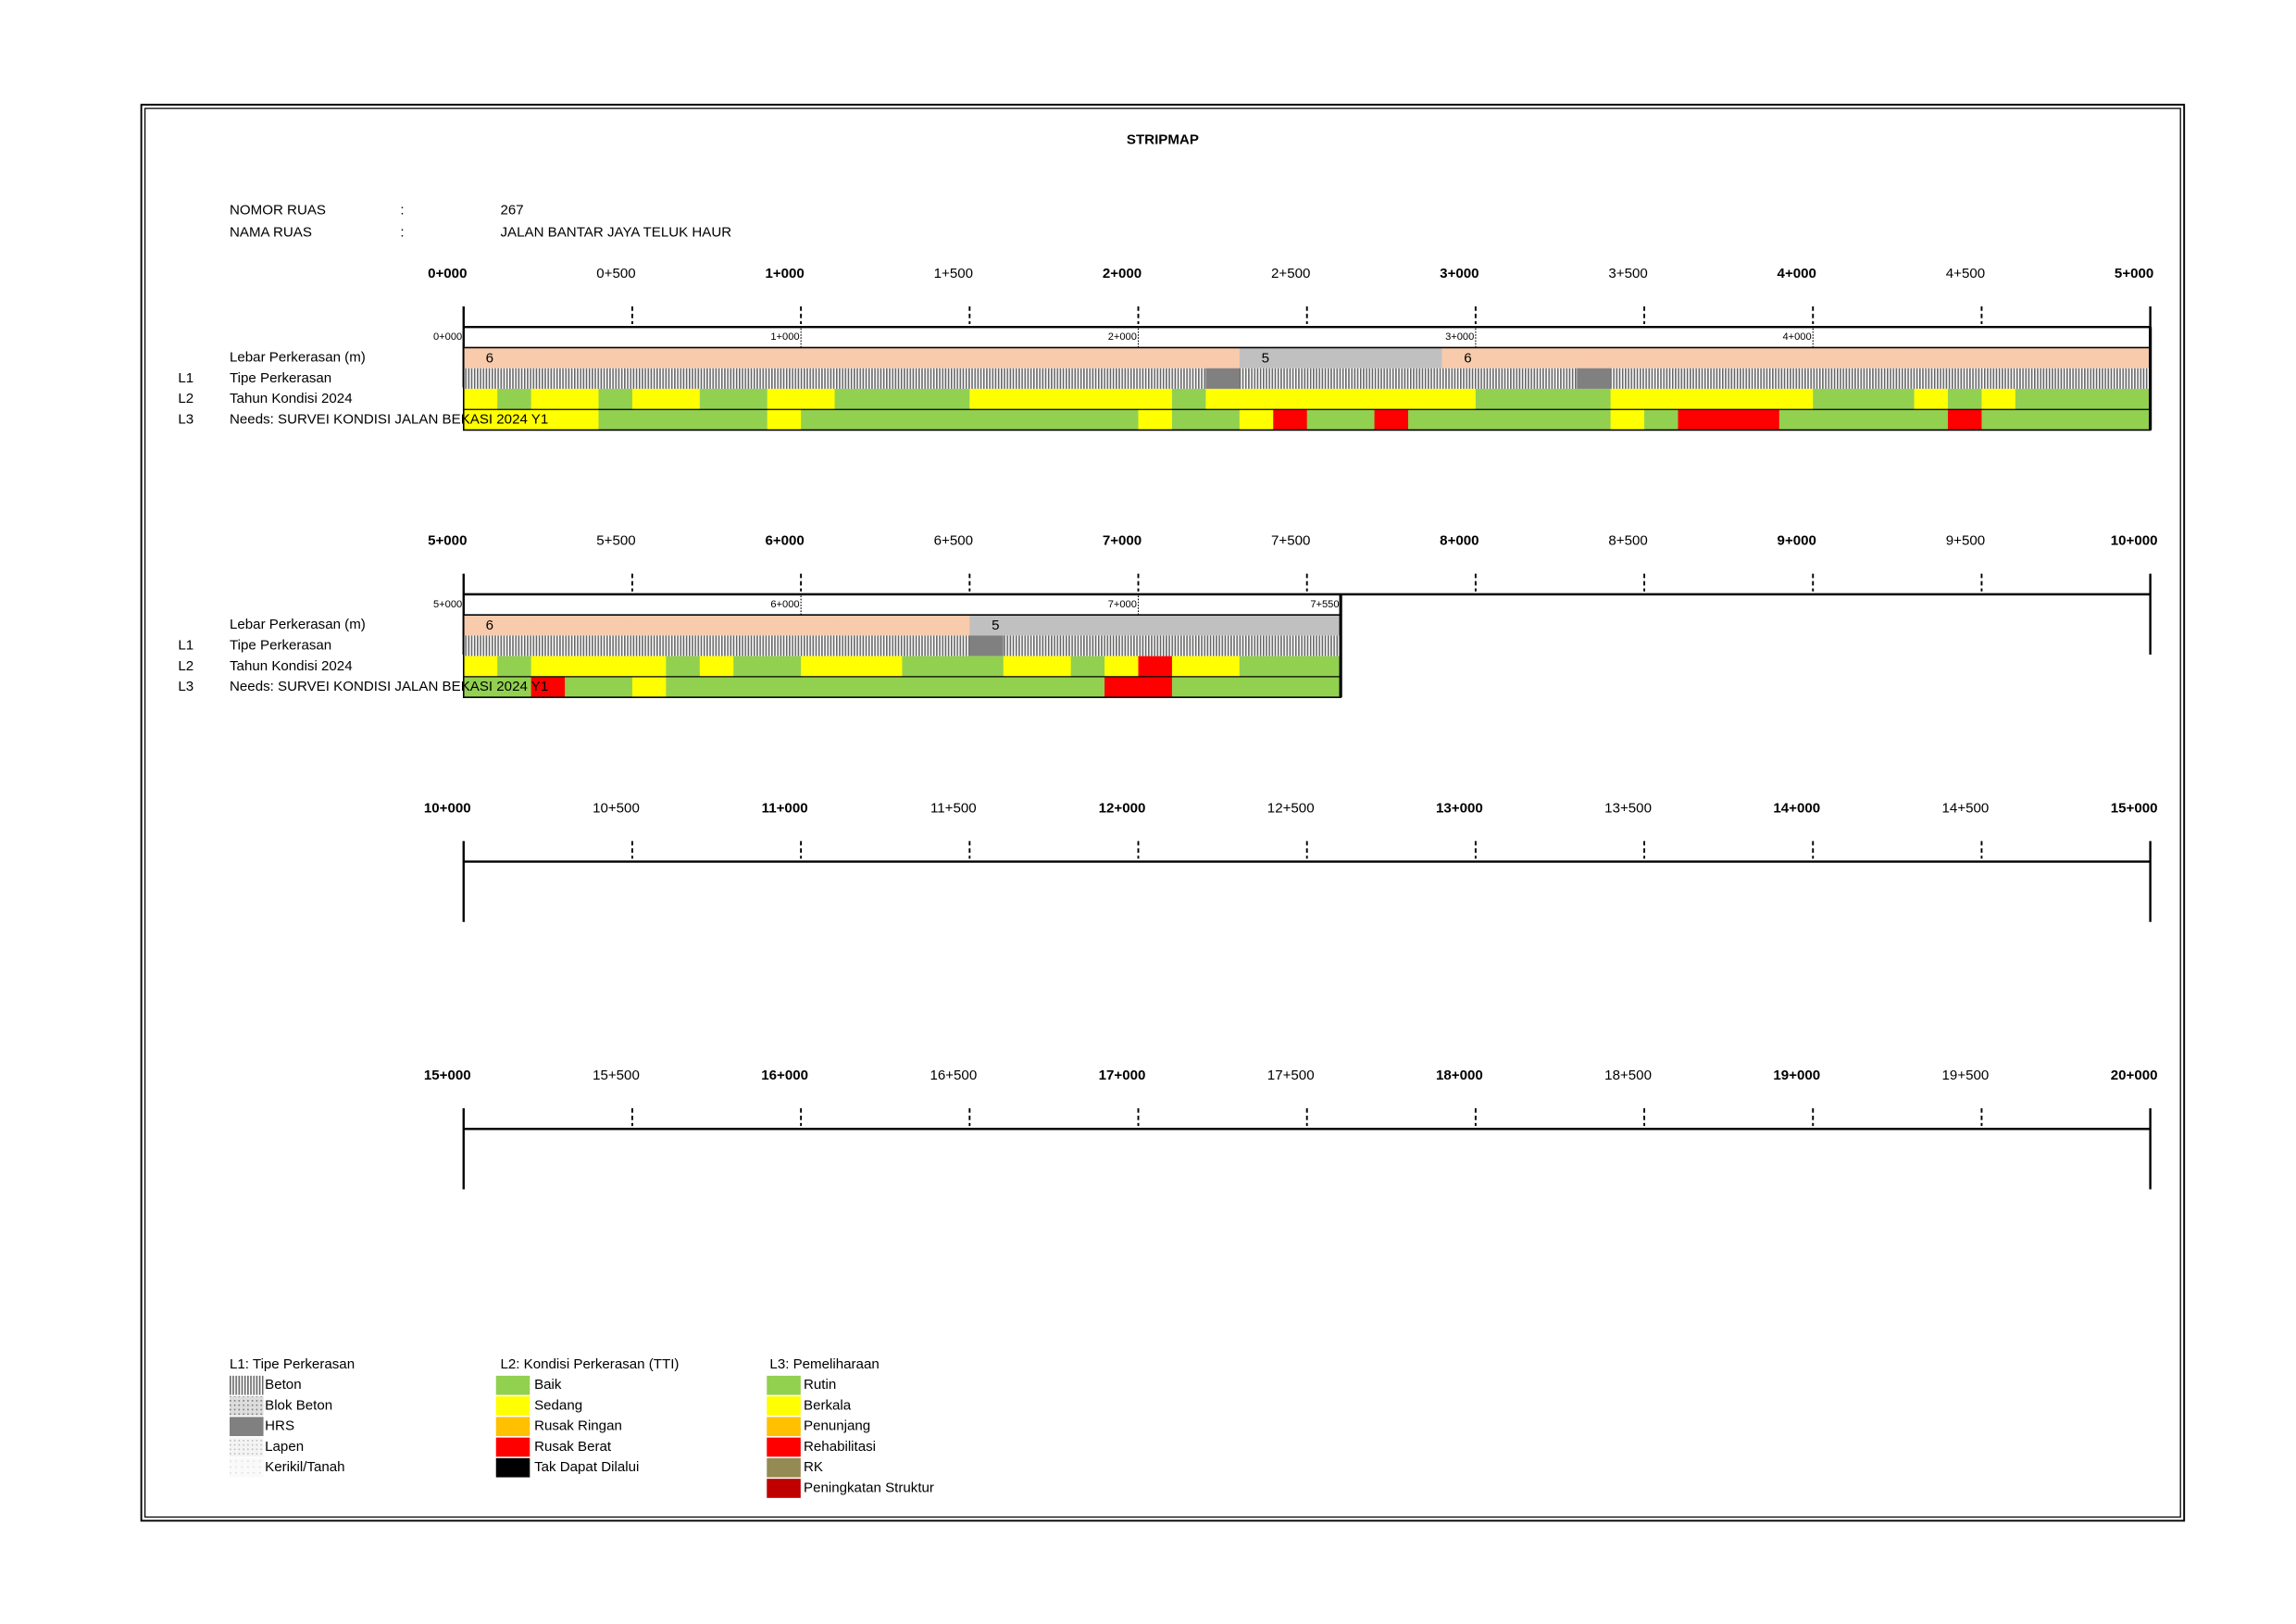 The width and height of the screenshot is (2296, 1624). Describe the element at coordinates (784, 337) in the screenshot. I see `sta-label: 1+000` at that location.